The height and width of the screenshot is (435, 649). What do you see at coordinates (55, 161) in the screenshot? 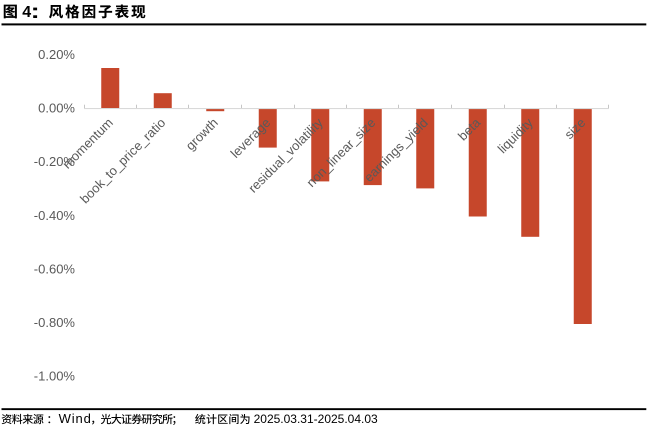
I see `svg-text: -0.20%` at bounding box center [55, 161].